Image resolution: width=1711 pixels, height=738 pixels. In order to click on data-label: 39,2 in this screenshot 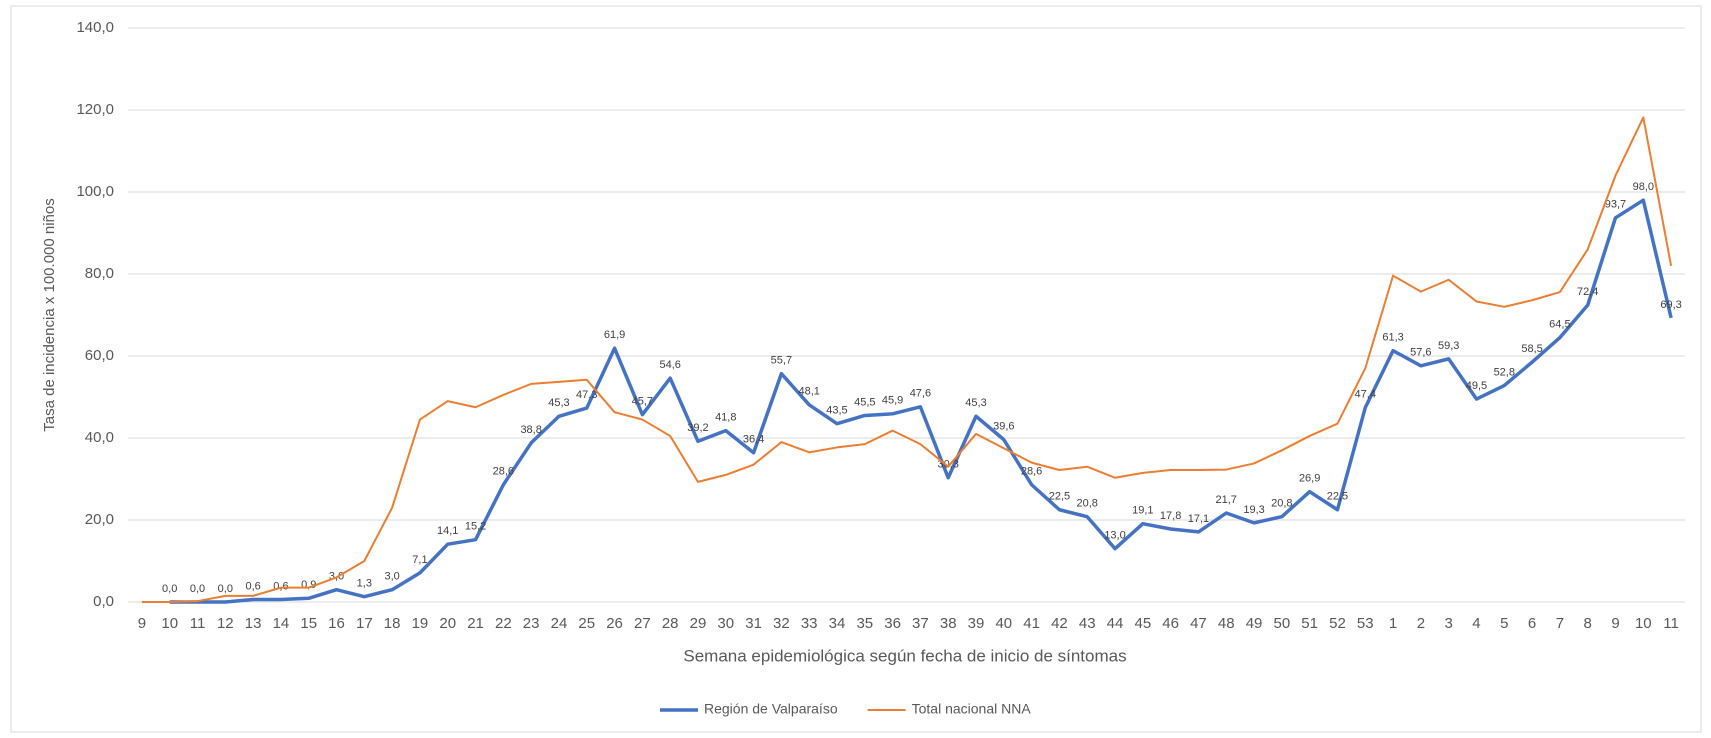, I will do `click(697, 428)`.